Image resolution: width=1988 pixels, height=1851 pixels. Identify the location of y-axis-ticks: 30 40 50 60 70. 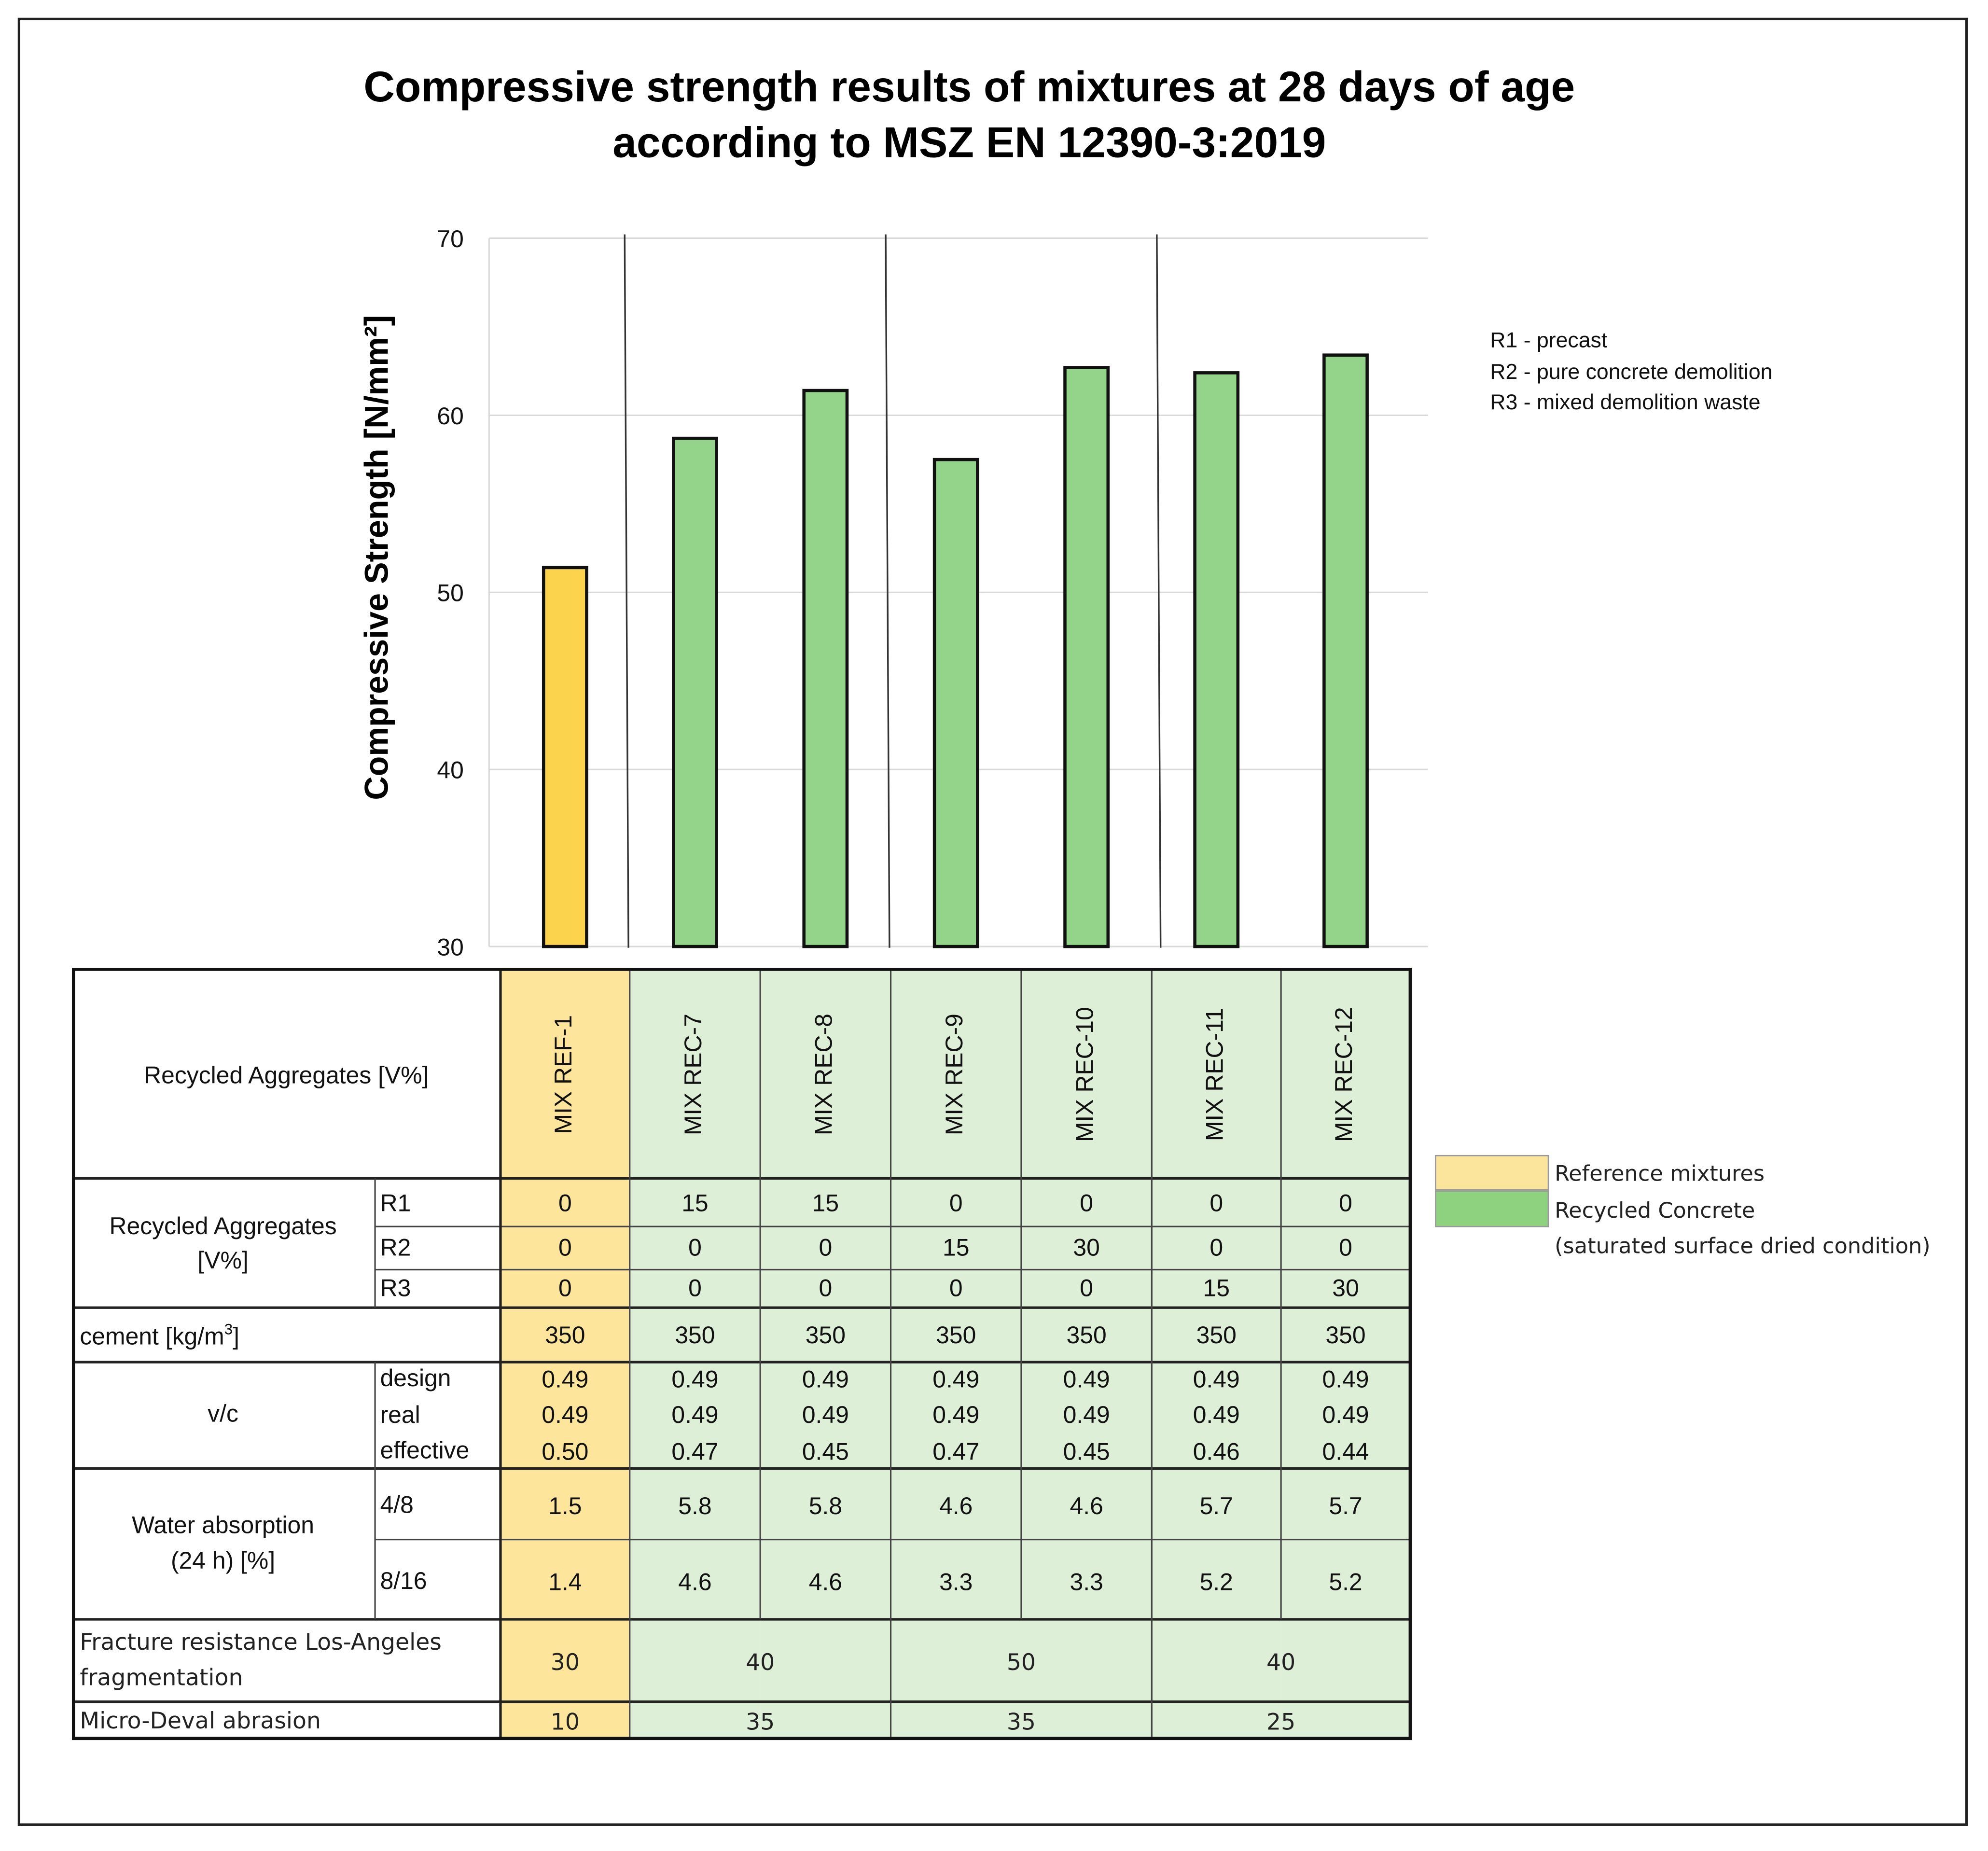
(450, 593).